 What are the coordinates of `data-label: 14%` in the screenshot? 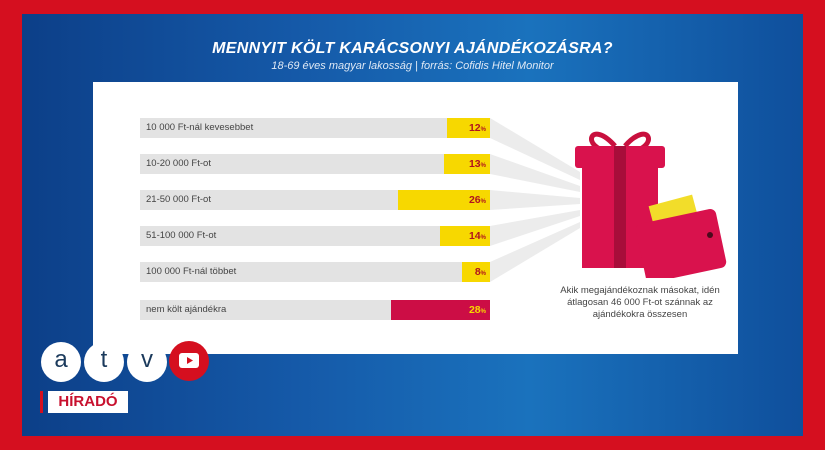 It's located at (477, 236).